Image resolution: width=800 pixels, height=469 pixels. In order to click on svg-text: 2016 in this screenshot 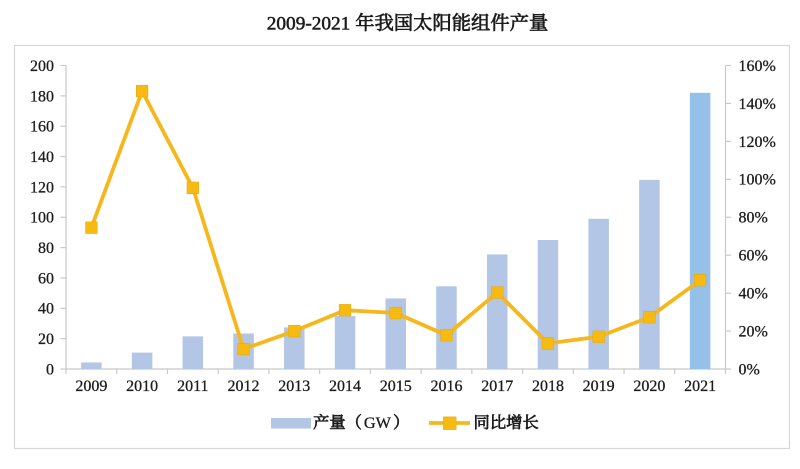, I will do `click(446, 386)`.